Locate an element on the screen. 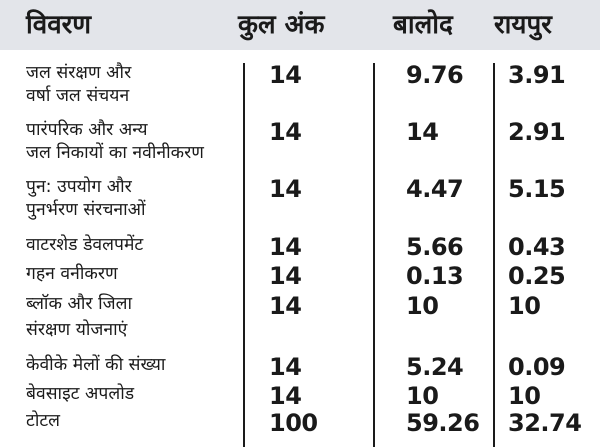 This screenshot has width=600, height=447. row-label: संरक्षण योजनाएं is located at coordinates (77, 330).